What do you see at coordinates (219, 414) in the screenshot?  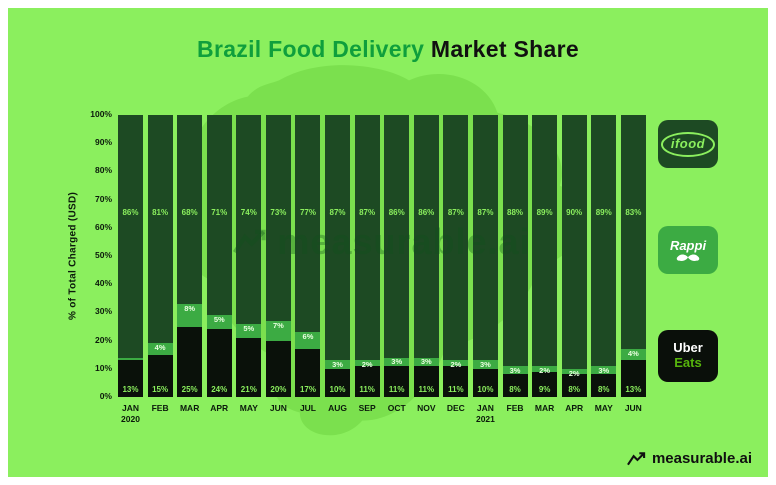 I see `x-axis-label-4: APR` at bounding box center [219, 414].